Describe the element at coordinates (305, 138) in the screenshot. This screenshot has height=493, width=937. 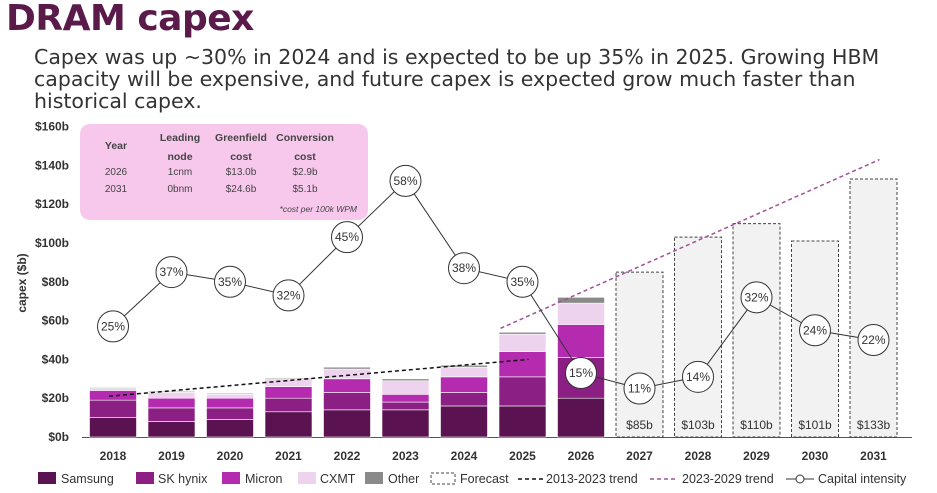
I see `inset-header: Conversion` at that location.